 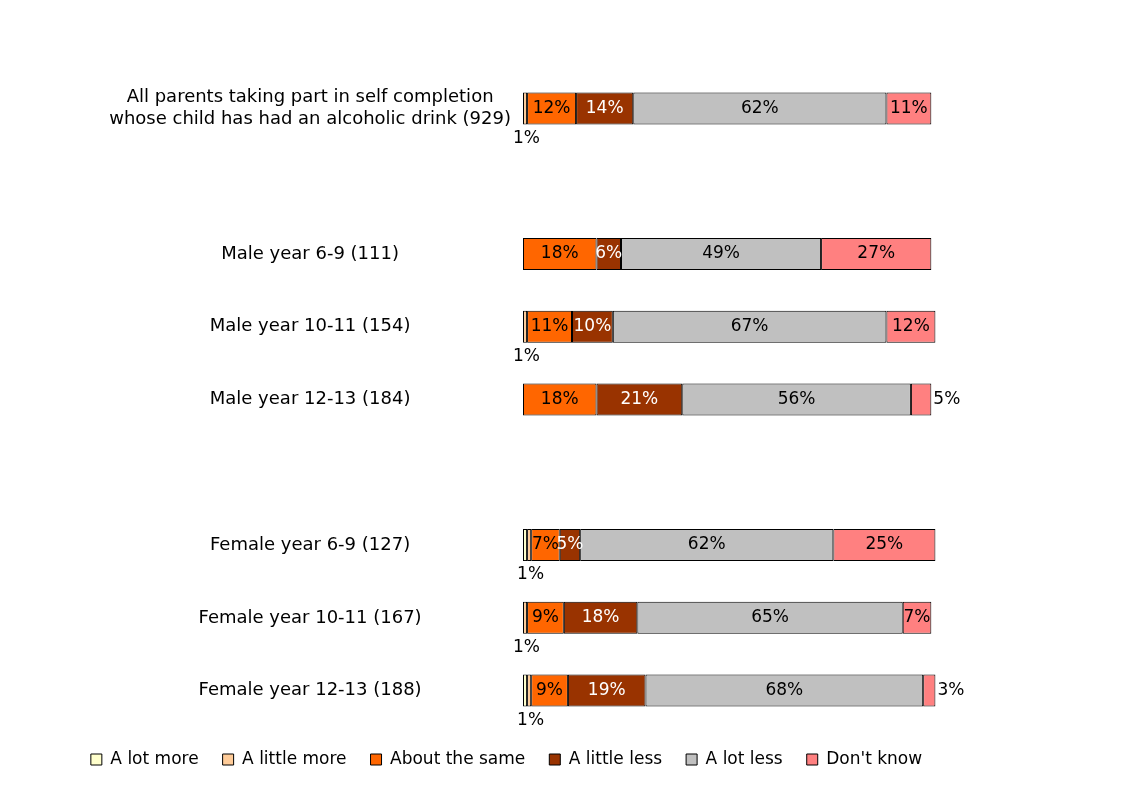 I want to click on legend-label: A little less, so click(x=615, y=757).